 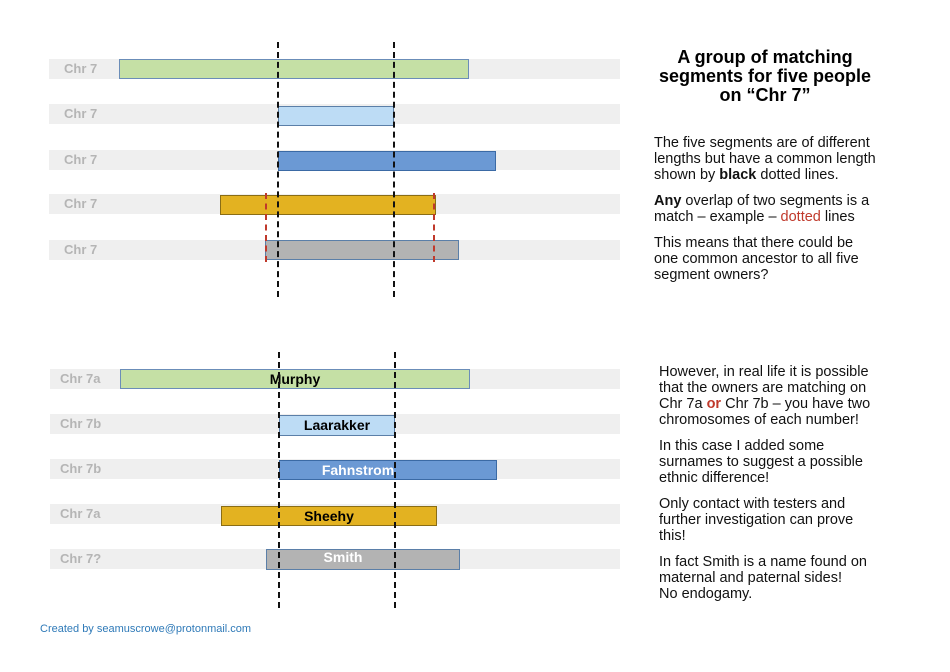 I want to click on surname-label: Sheehy, so click(x=329, y=516).